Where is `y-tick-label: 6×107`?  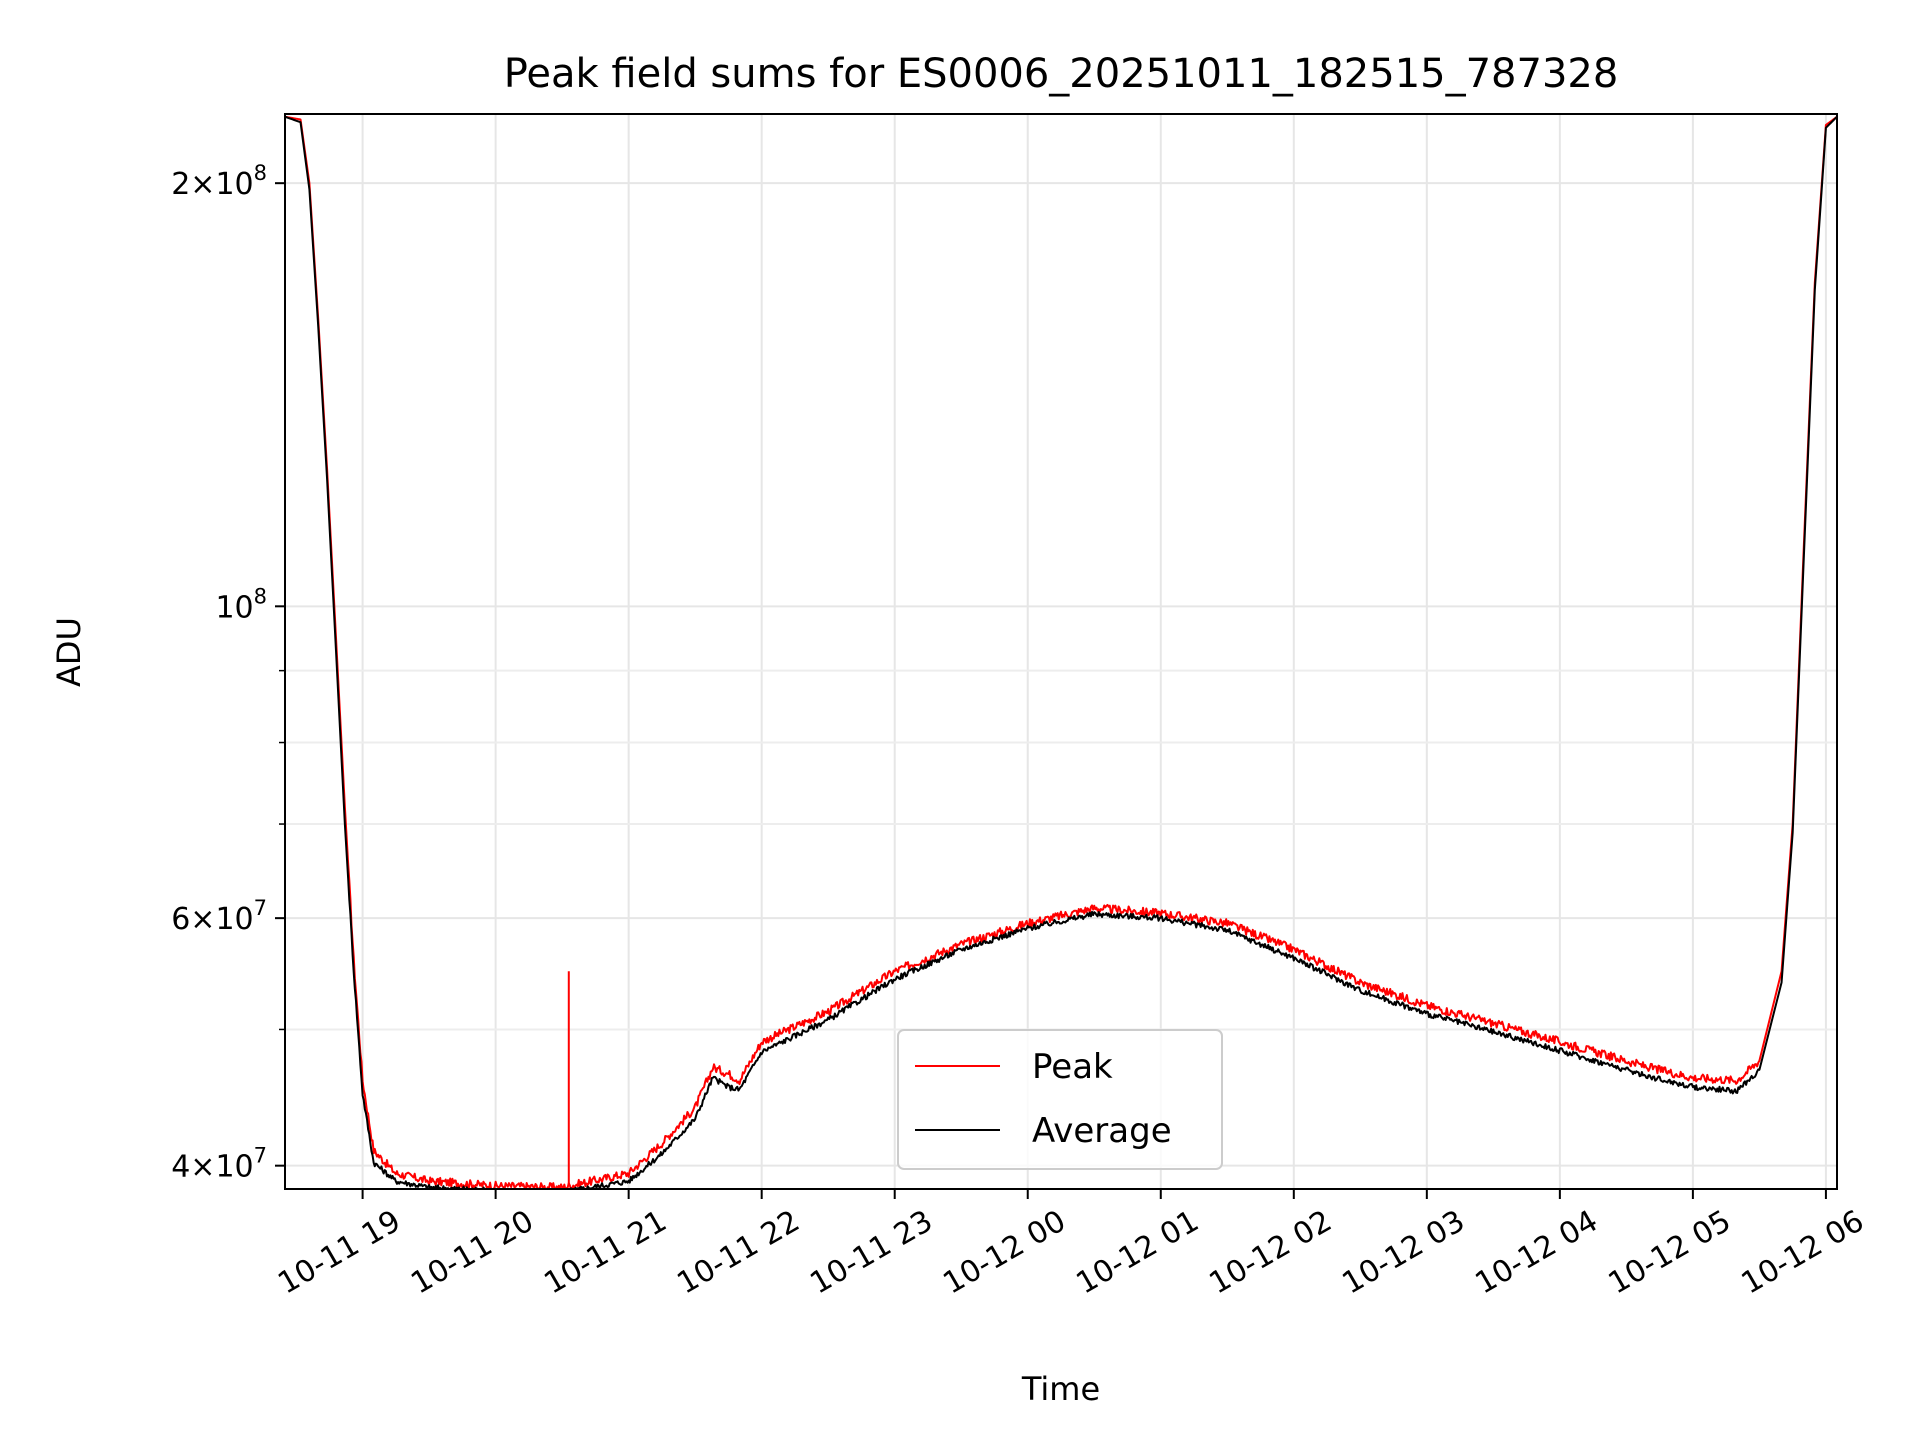 y-tick-label: 6×107 is located at coordinates (219, 916).